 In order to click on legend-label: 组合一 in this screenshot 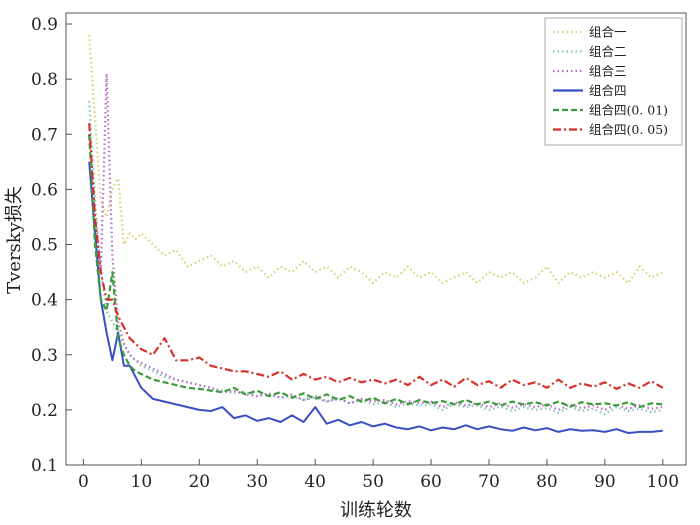, I will do `click(608, 32)`.